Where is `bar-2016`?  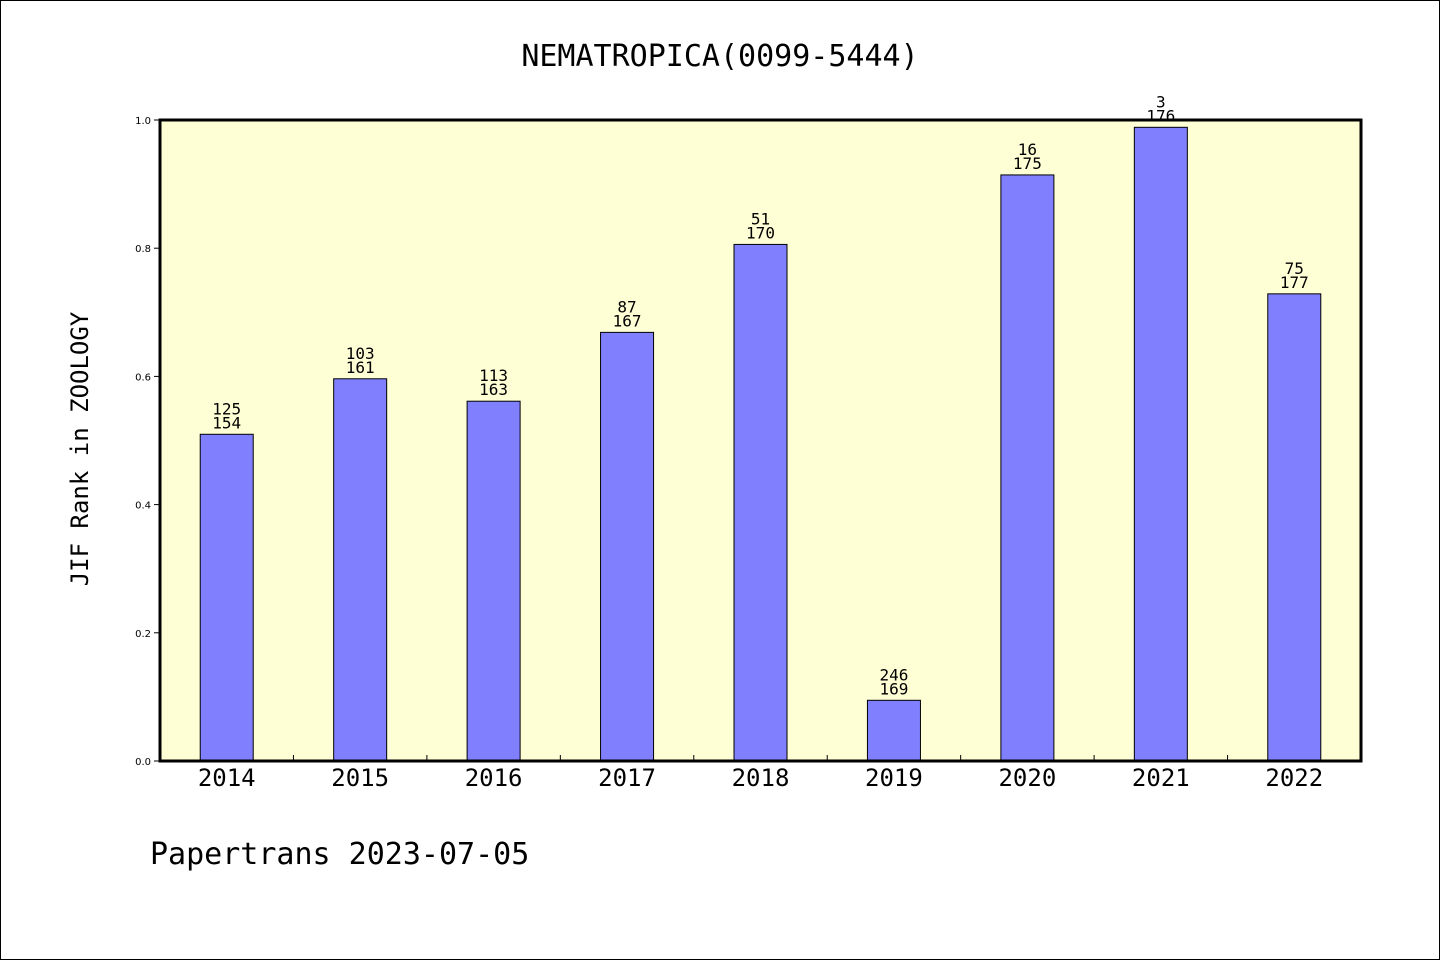 bar-2016 is located at coordinates (493, 581).